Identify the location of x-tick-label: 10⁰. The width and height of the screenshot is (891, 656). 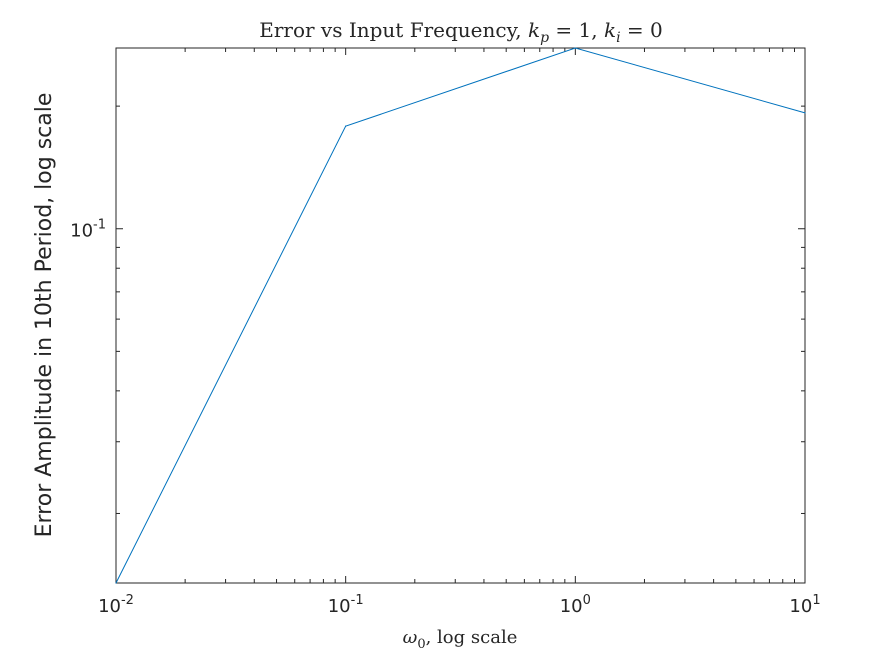
(575, 605).